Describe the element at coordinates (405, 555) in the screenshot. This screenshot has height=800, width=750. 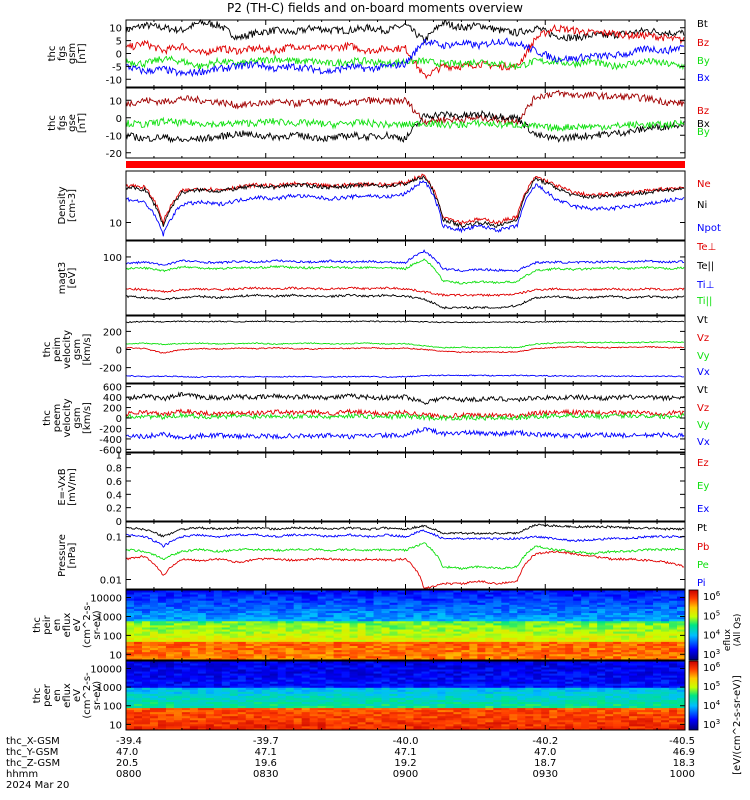
I see `panel-frame` at that location.